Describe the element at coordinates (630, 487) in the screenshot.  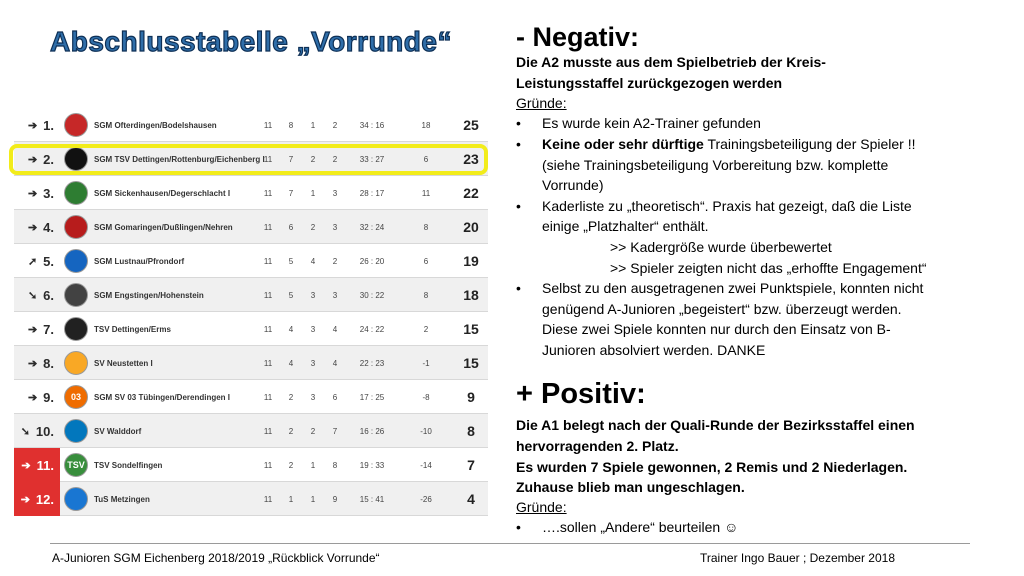
I see `positive-line-4: Zuhause blieb man ungeschlagen.` at that location.